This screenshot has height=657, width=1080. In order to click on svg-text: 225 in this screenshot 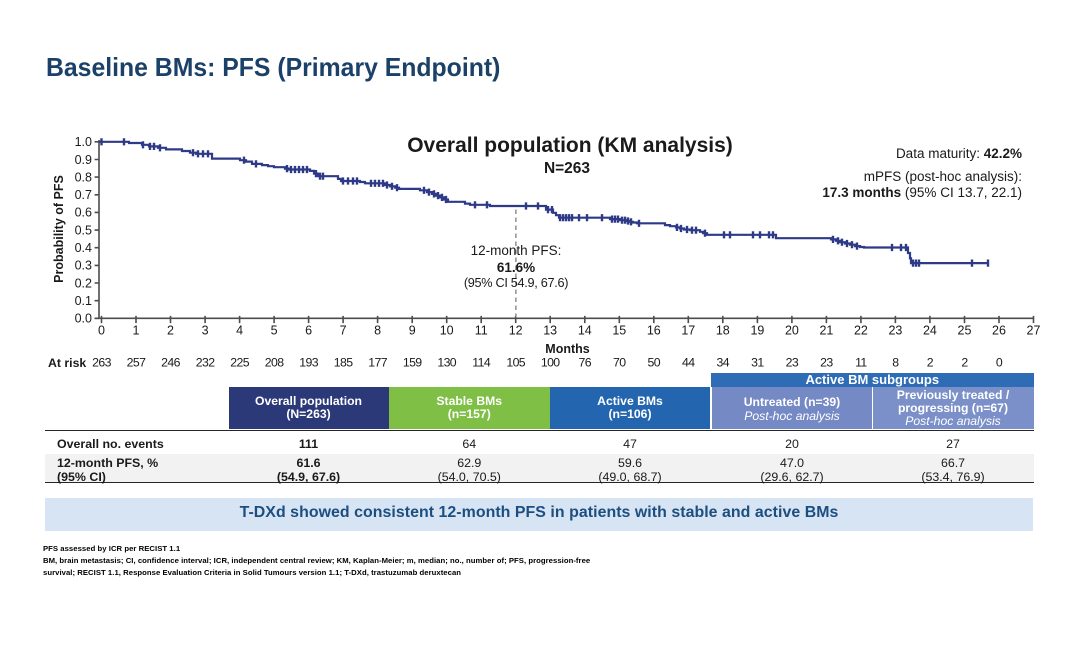, I will do `click(239, 363)`.